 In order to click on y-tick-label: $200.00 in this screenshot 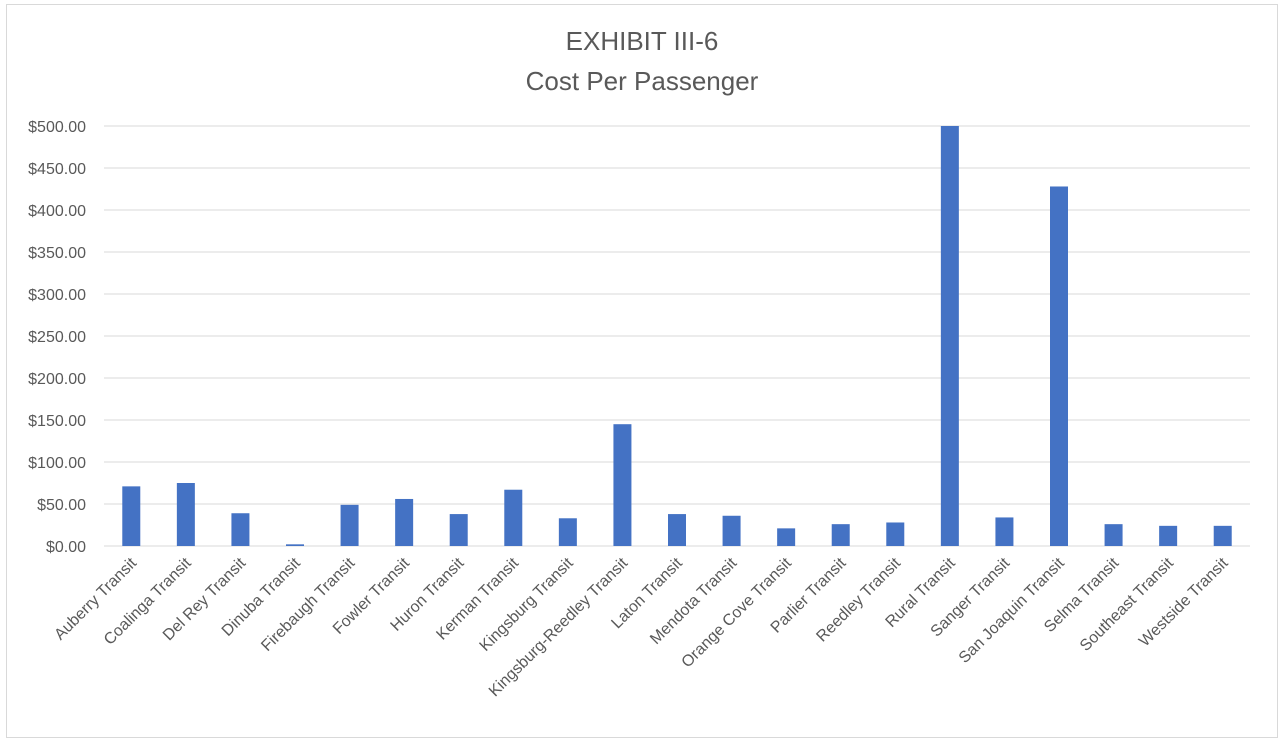, I will do `click(57, 379)`.